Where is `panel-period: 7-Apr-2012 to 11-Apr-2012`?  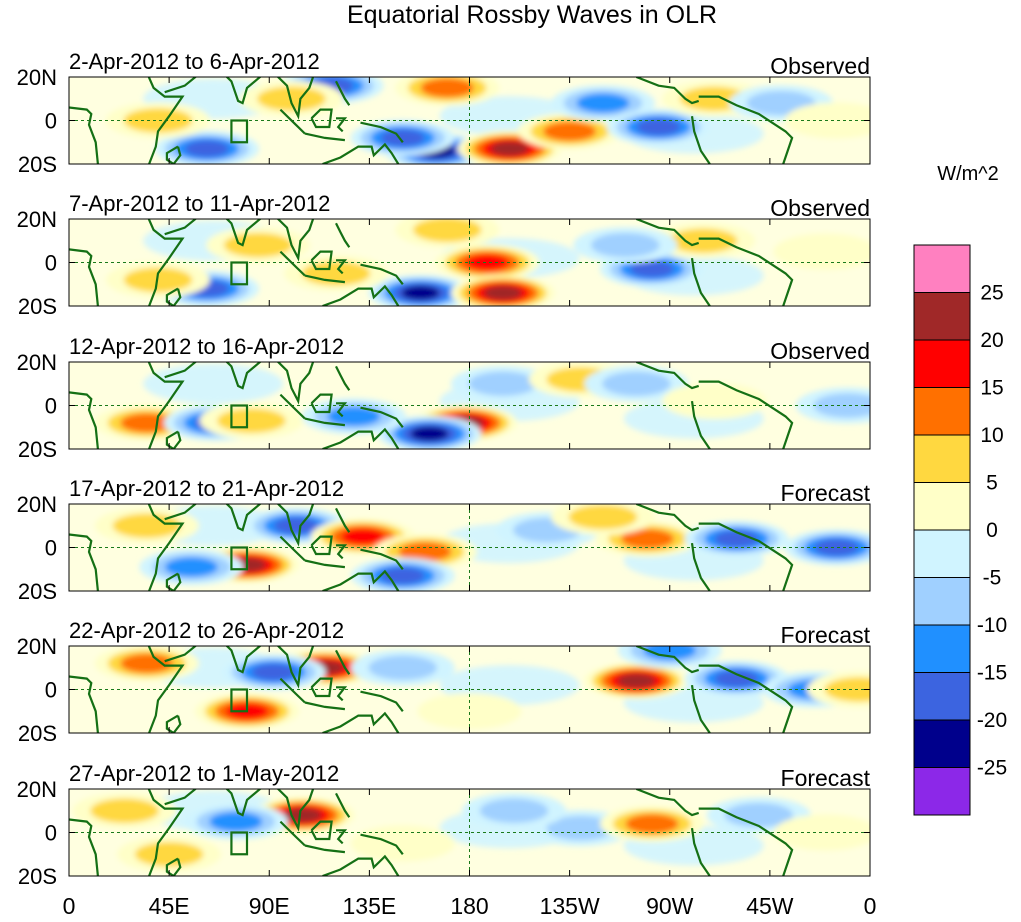 panel-period: 7-Apr-2012 to 11-Apr-2012 is located at coordinates (199, 203).